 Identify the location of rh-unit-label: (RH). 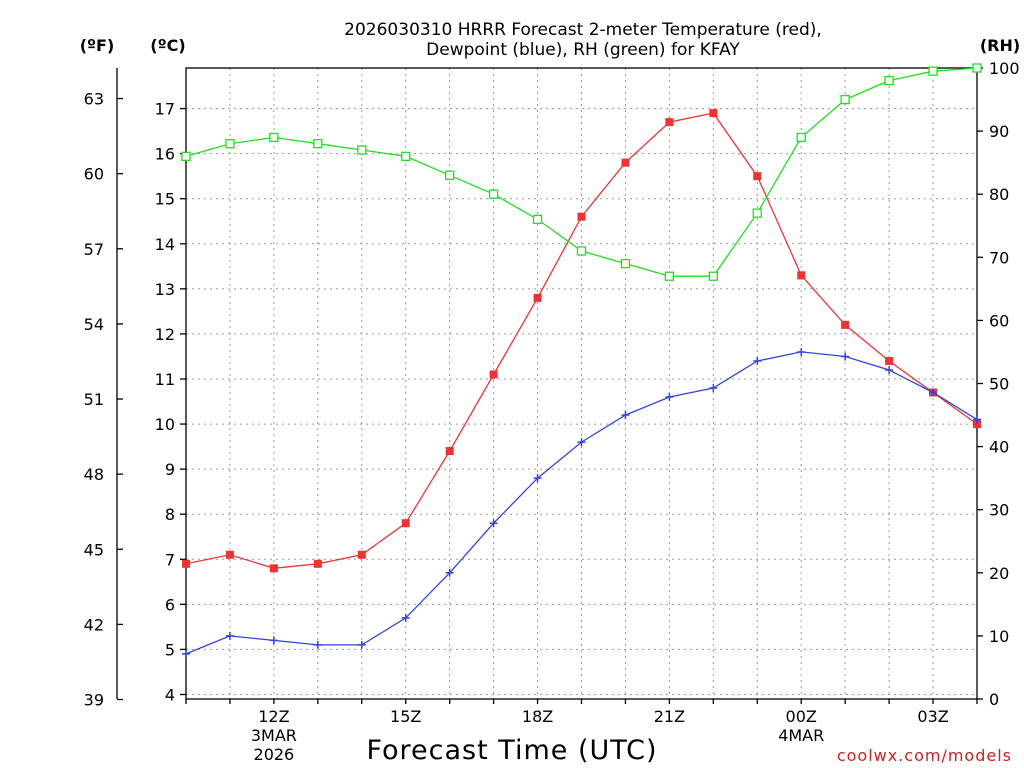
(1000, 45).